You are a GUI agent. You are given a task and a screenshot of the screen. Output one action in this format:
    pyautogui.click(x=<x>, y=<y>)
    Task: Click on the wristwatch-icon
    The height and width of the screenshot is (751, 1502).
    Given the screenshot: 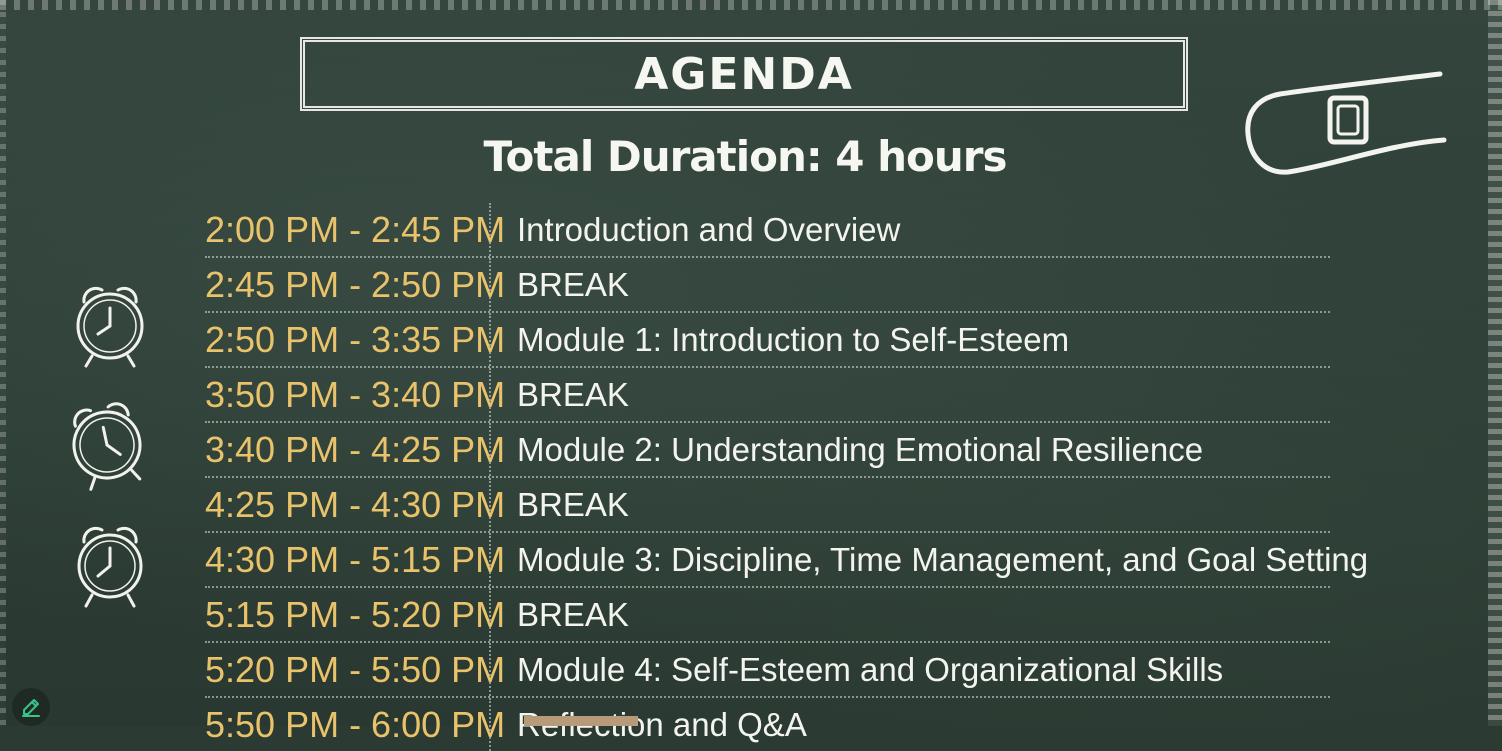 What is the action you would take?
    pyautogui.click(x=1346, y=123)
    